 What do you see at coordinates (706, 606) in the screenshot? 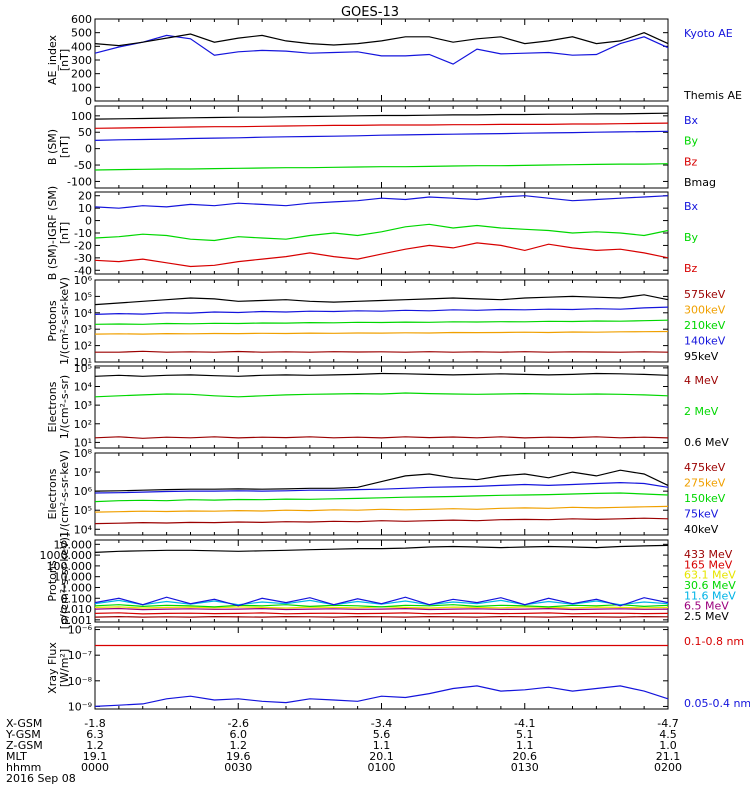
I see `series-label: 6.5 MeV` at bounding box center [706, 606].